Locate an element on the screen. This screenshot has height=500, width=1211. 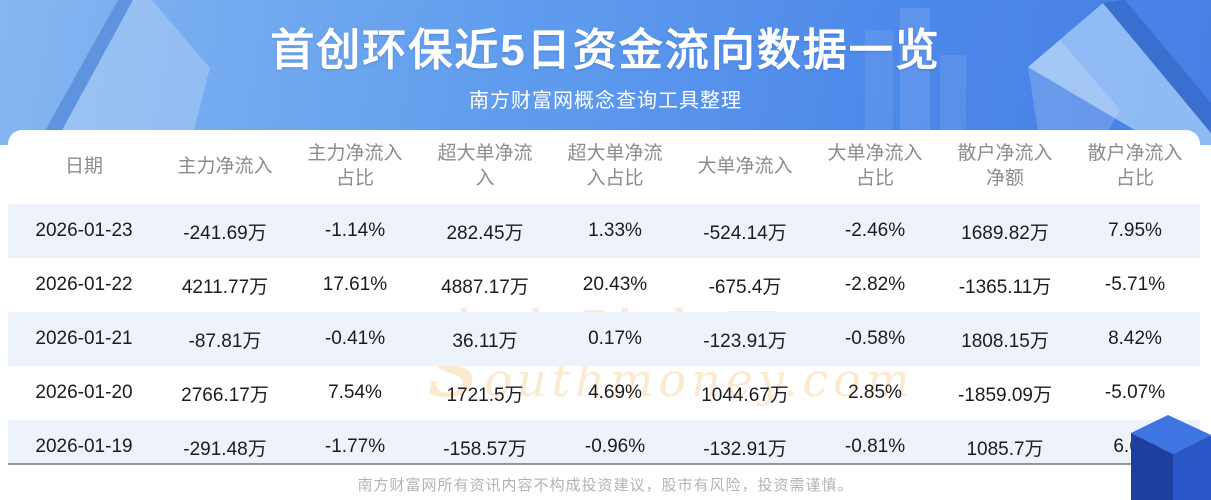
value-cell: -1859.09万 is located at coordinates (1004, 395).